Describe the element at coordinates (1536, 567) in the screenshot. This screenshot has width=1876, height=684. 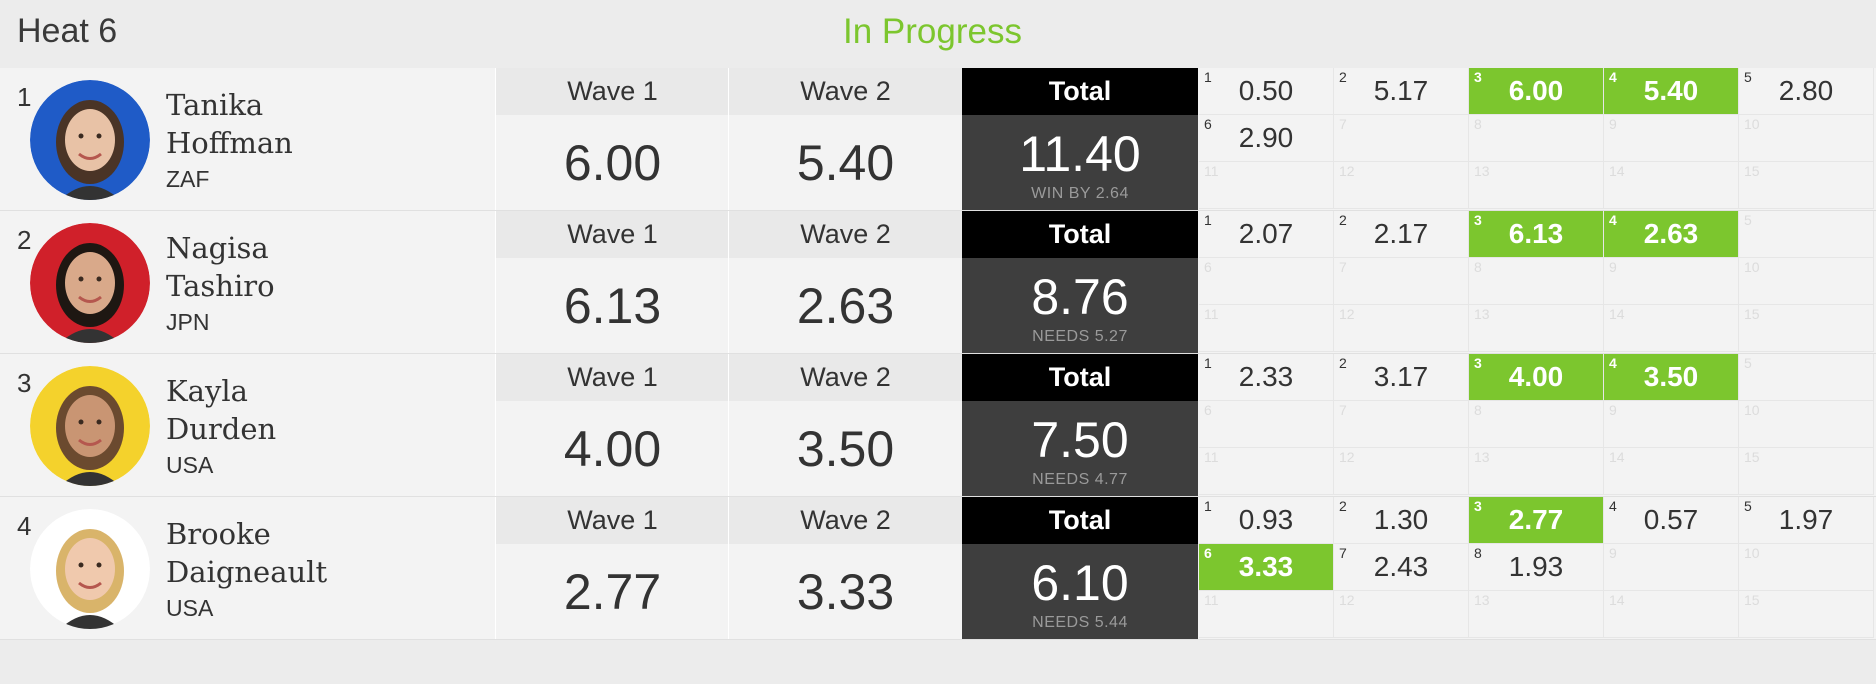
I see `wave-score-cell: 8 1.93` at that location.